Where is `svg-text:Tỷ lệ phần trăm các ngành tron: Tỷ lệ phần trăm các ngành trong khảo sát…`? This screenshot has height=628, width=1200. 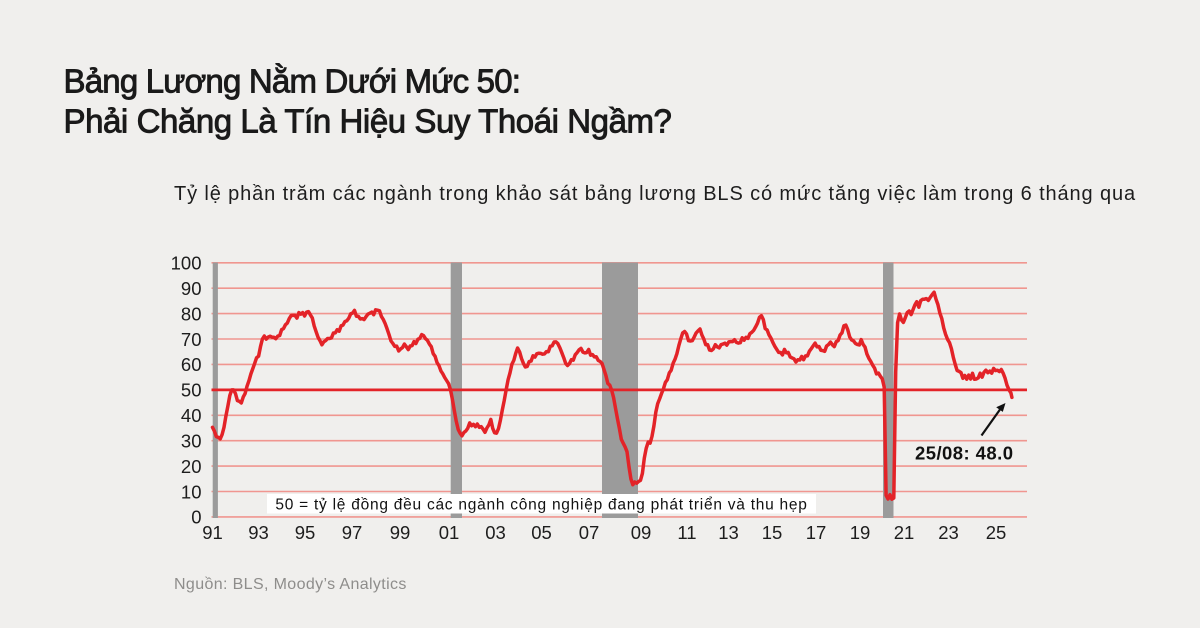
svg-text:Tỷ lệ phần trăm các ngành tron: Tỷ lệ phần trăm các ngành trong khảo sát… is located at coordinates (655, 194).